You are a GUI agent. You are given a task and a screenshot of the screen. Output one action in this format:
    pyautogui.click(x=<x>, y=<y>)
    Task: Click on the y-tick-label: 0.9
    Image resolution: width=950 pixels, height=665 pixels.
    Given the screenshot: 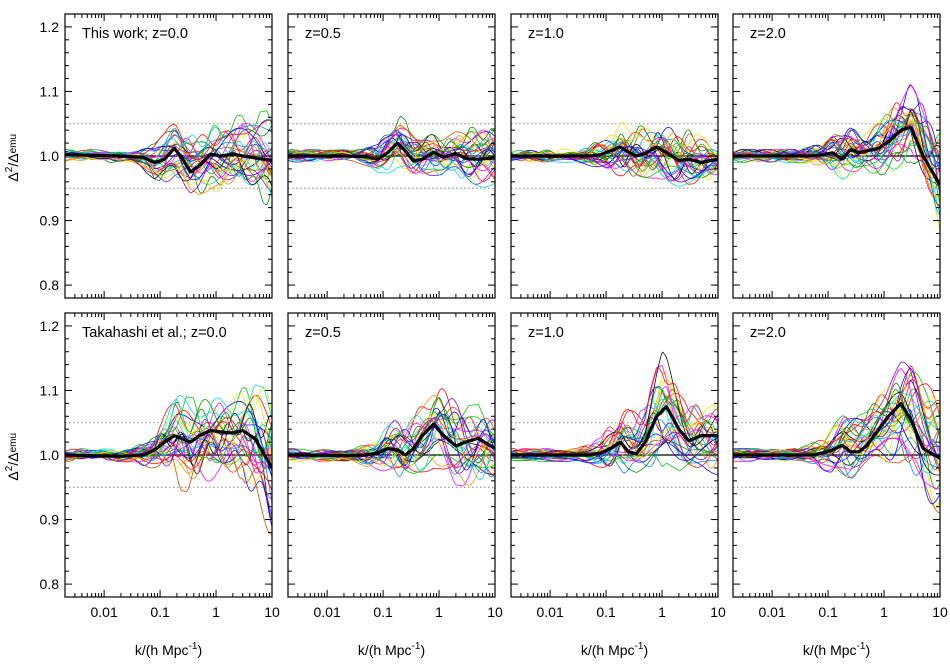 What is the action you would take?
    pyautogui.click(x=50, y=221)
    